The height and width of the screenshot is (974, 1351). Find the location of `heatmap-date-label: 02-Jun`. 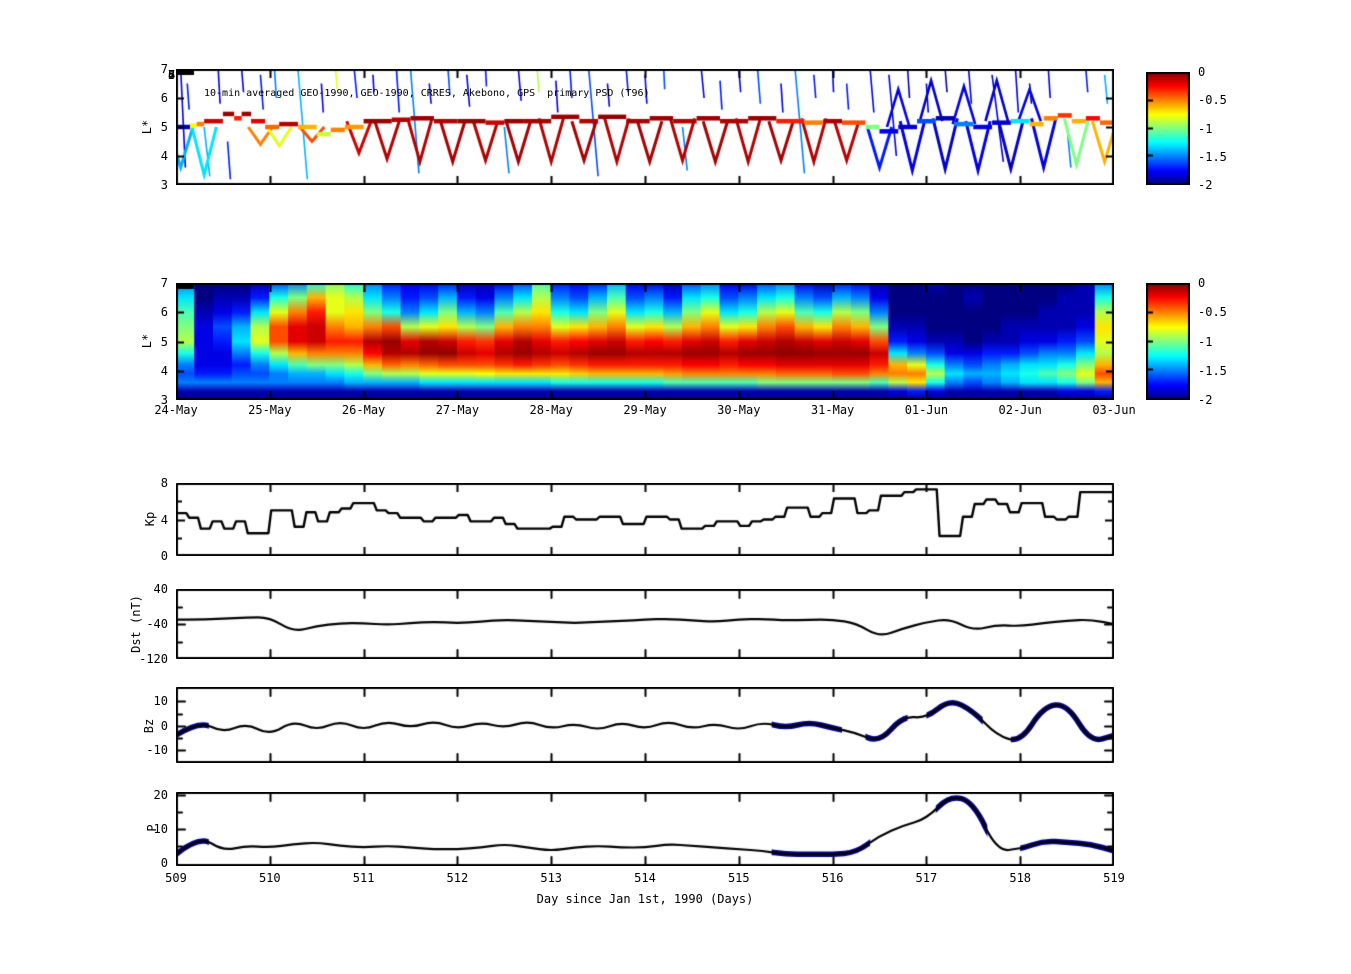

heatmap-date-label: 02-Jun is located at coordinates (1020, 410).